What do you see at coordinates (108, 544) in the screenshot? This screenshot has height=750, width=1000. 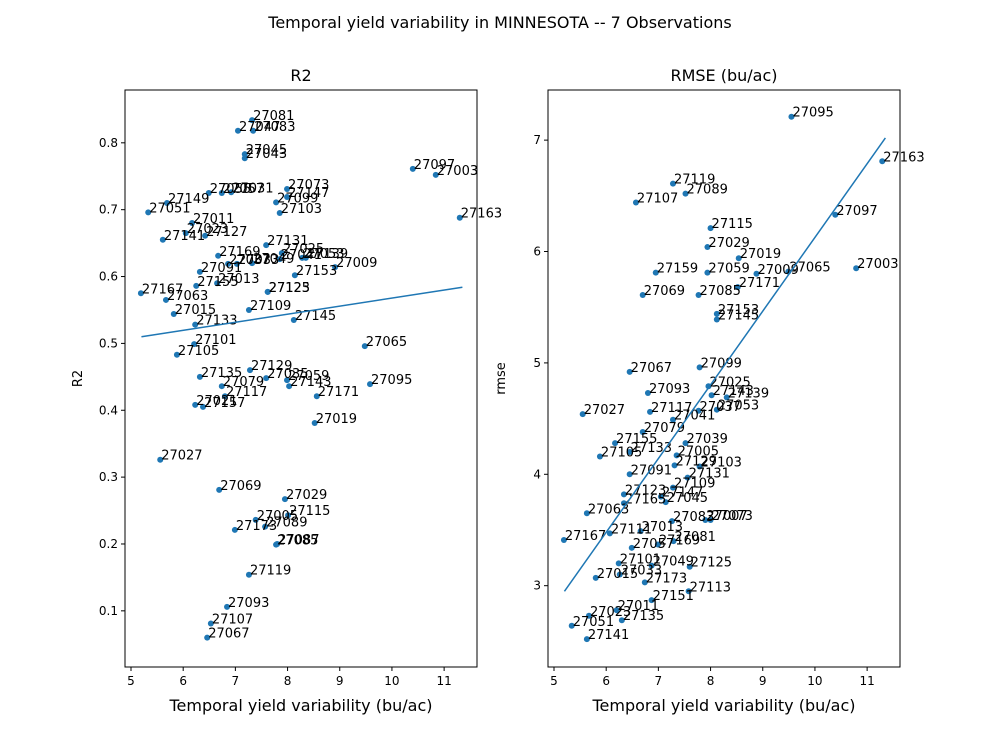 I see `y-tick-label: 0.2` at bounding box center [108, 544].